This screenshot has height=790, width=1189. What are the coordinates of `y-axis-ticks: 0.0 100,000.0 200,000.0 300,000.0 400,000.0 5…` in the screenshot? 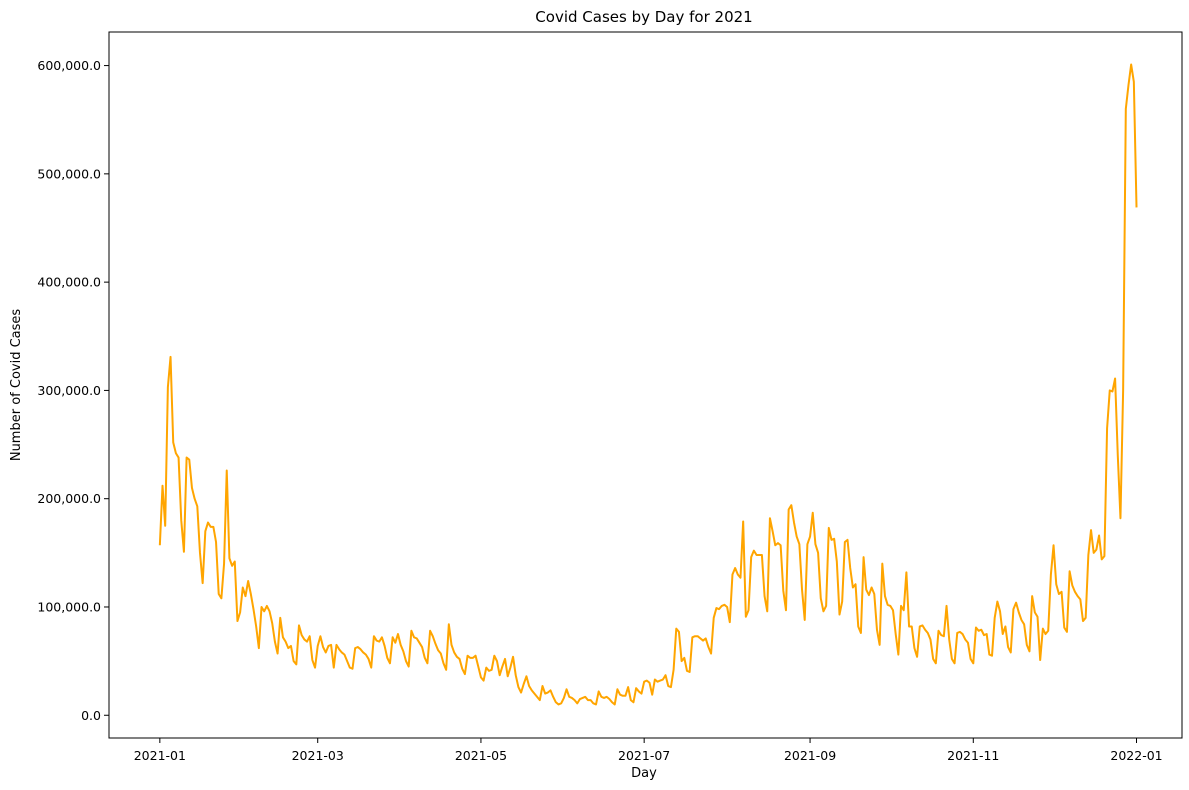 It's located at (73, 390).